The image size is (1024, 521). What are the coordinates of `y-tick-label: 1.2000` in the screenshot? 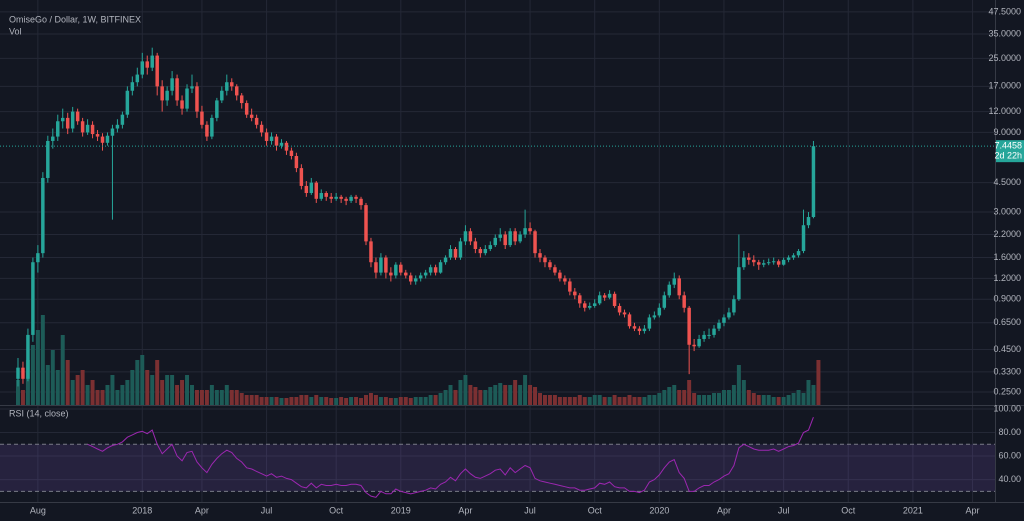 It's located at (1007, 278).